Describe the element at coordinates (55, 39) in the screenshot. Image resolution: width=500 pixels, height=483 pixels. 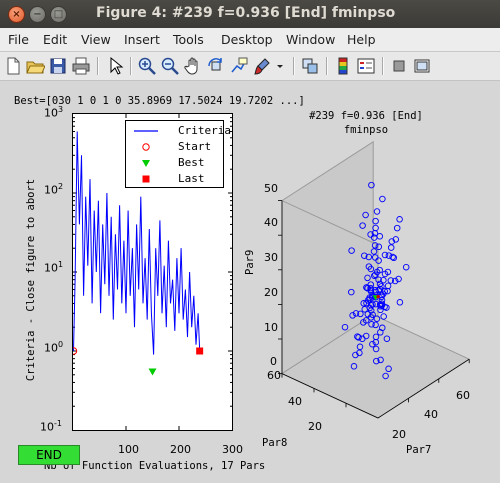
I see `menu-edit: Edit` at that location.